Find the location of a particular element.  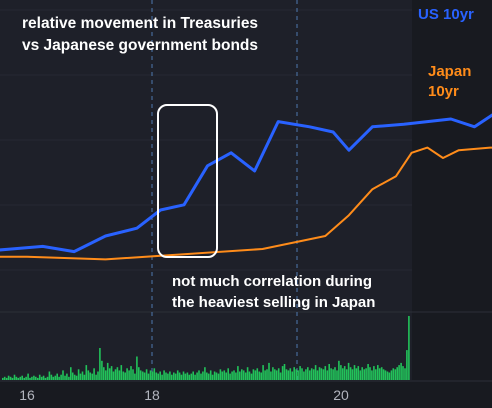

annotation-line-2: the heaviest selling in Japan is located at coordinates (274, 302).